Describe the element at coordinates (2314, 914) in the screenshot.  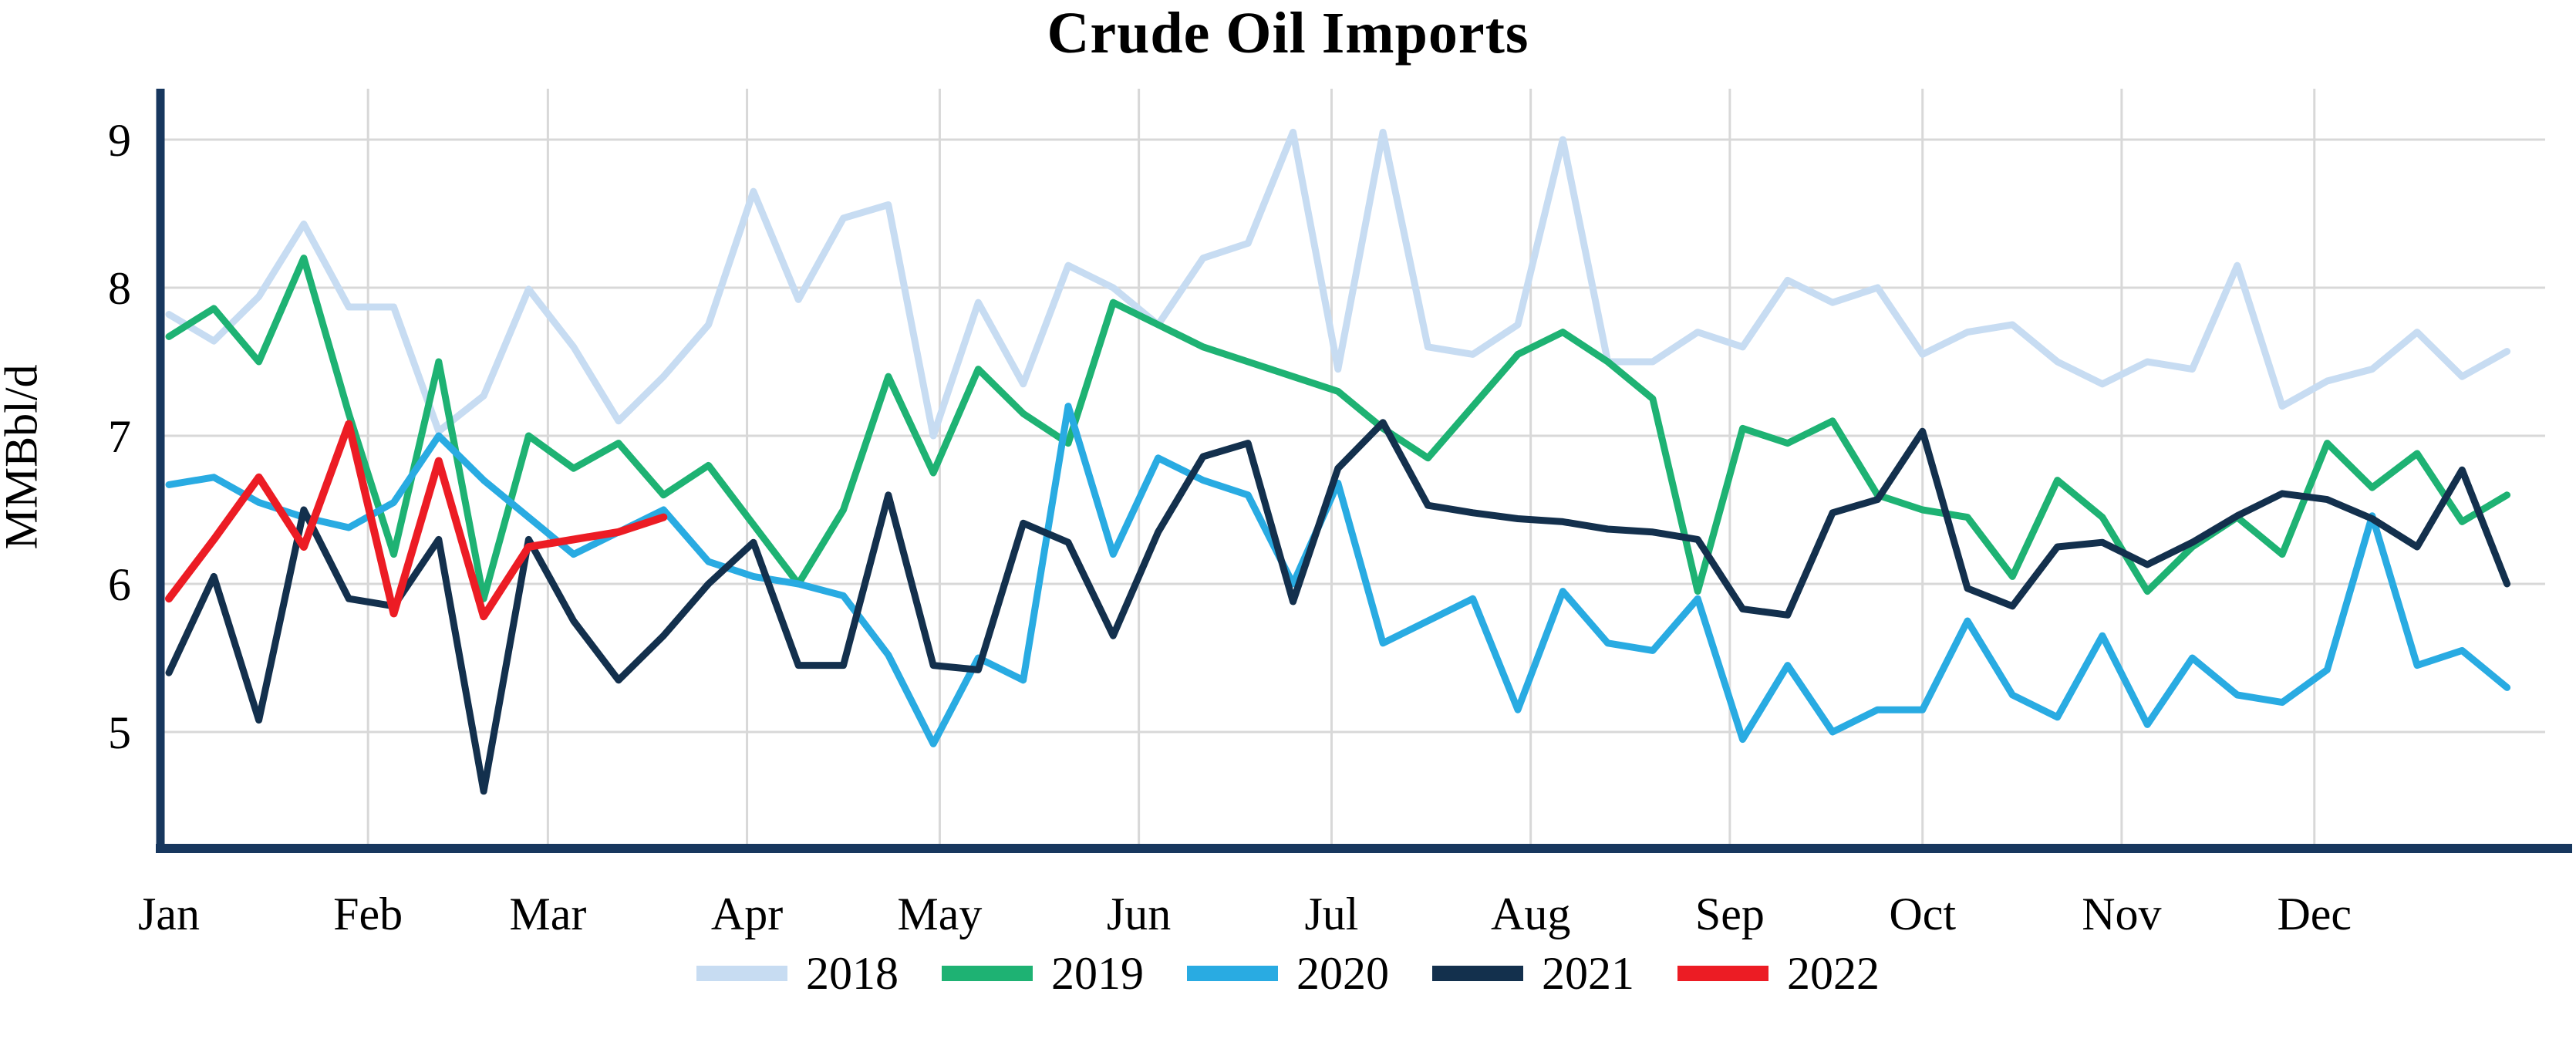
I see `x-tick-label: Dec` at that location.